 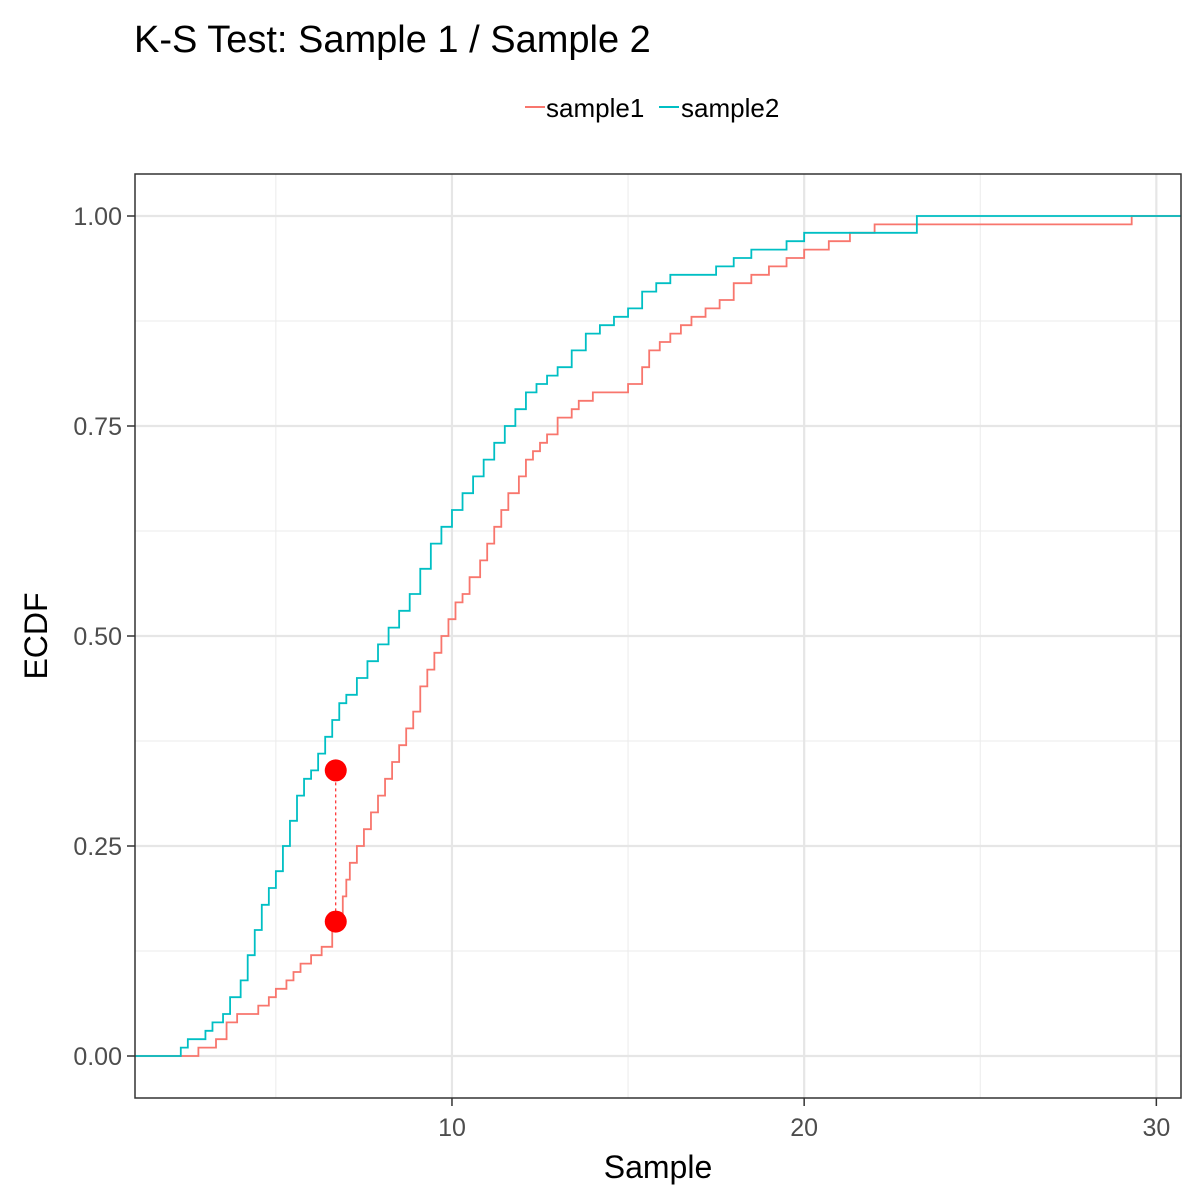 I want to click on y-axis: 0.00 0.25 0.50 0.75 1.00, so click(x=104, y=637).